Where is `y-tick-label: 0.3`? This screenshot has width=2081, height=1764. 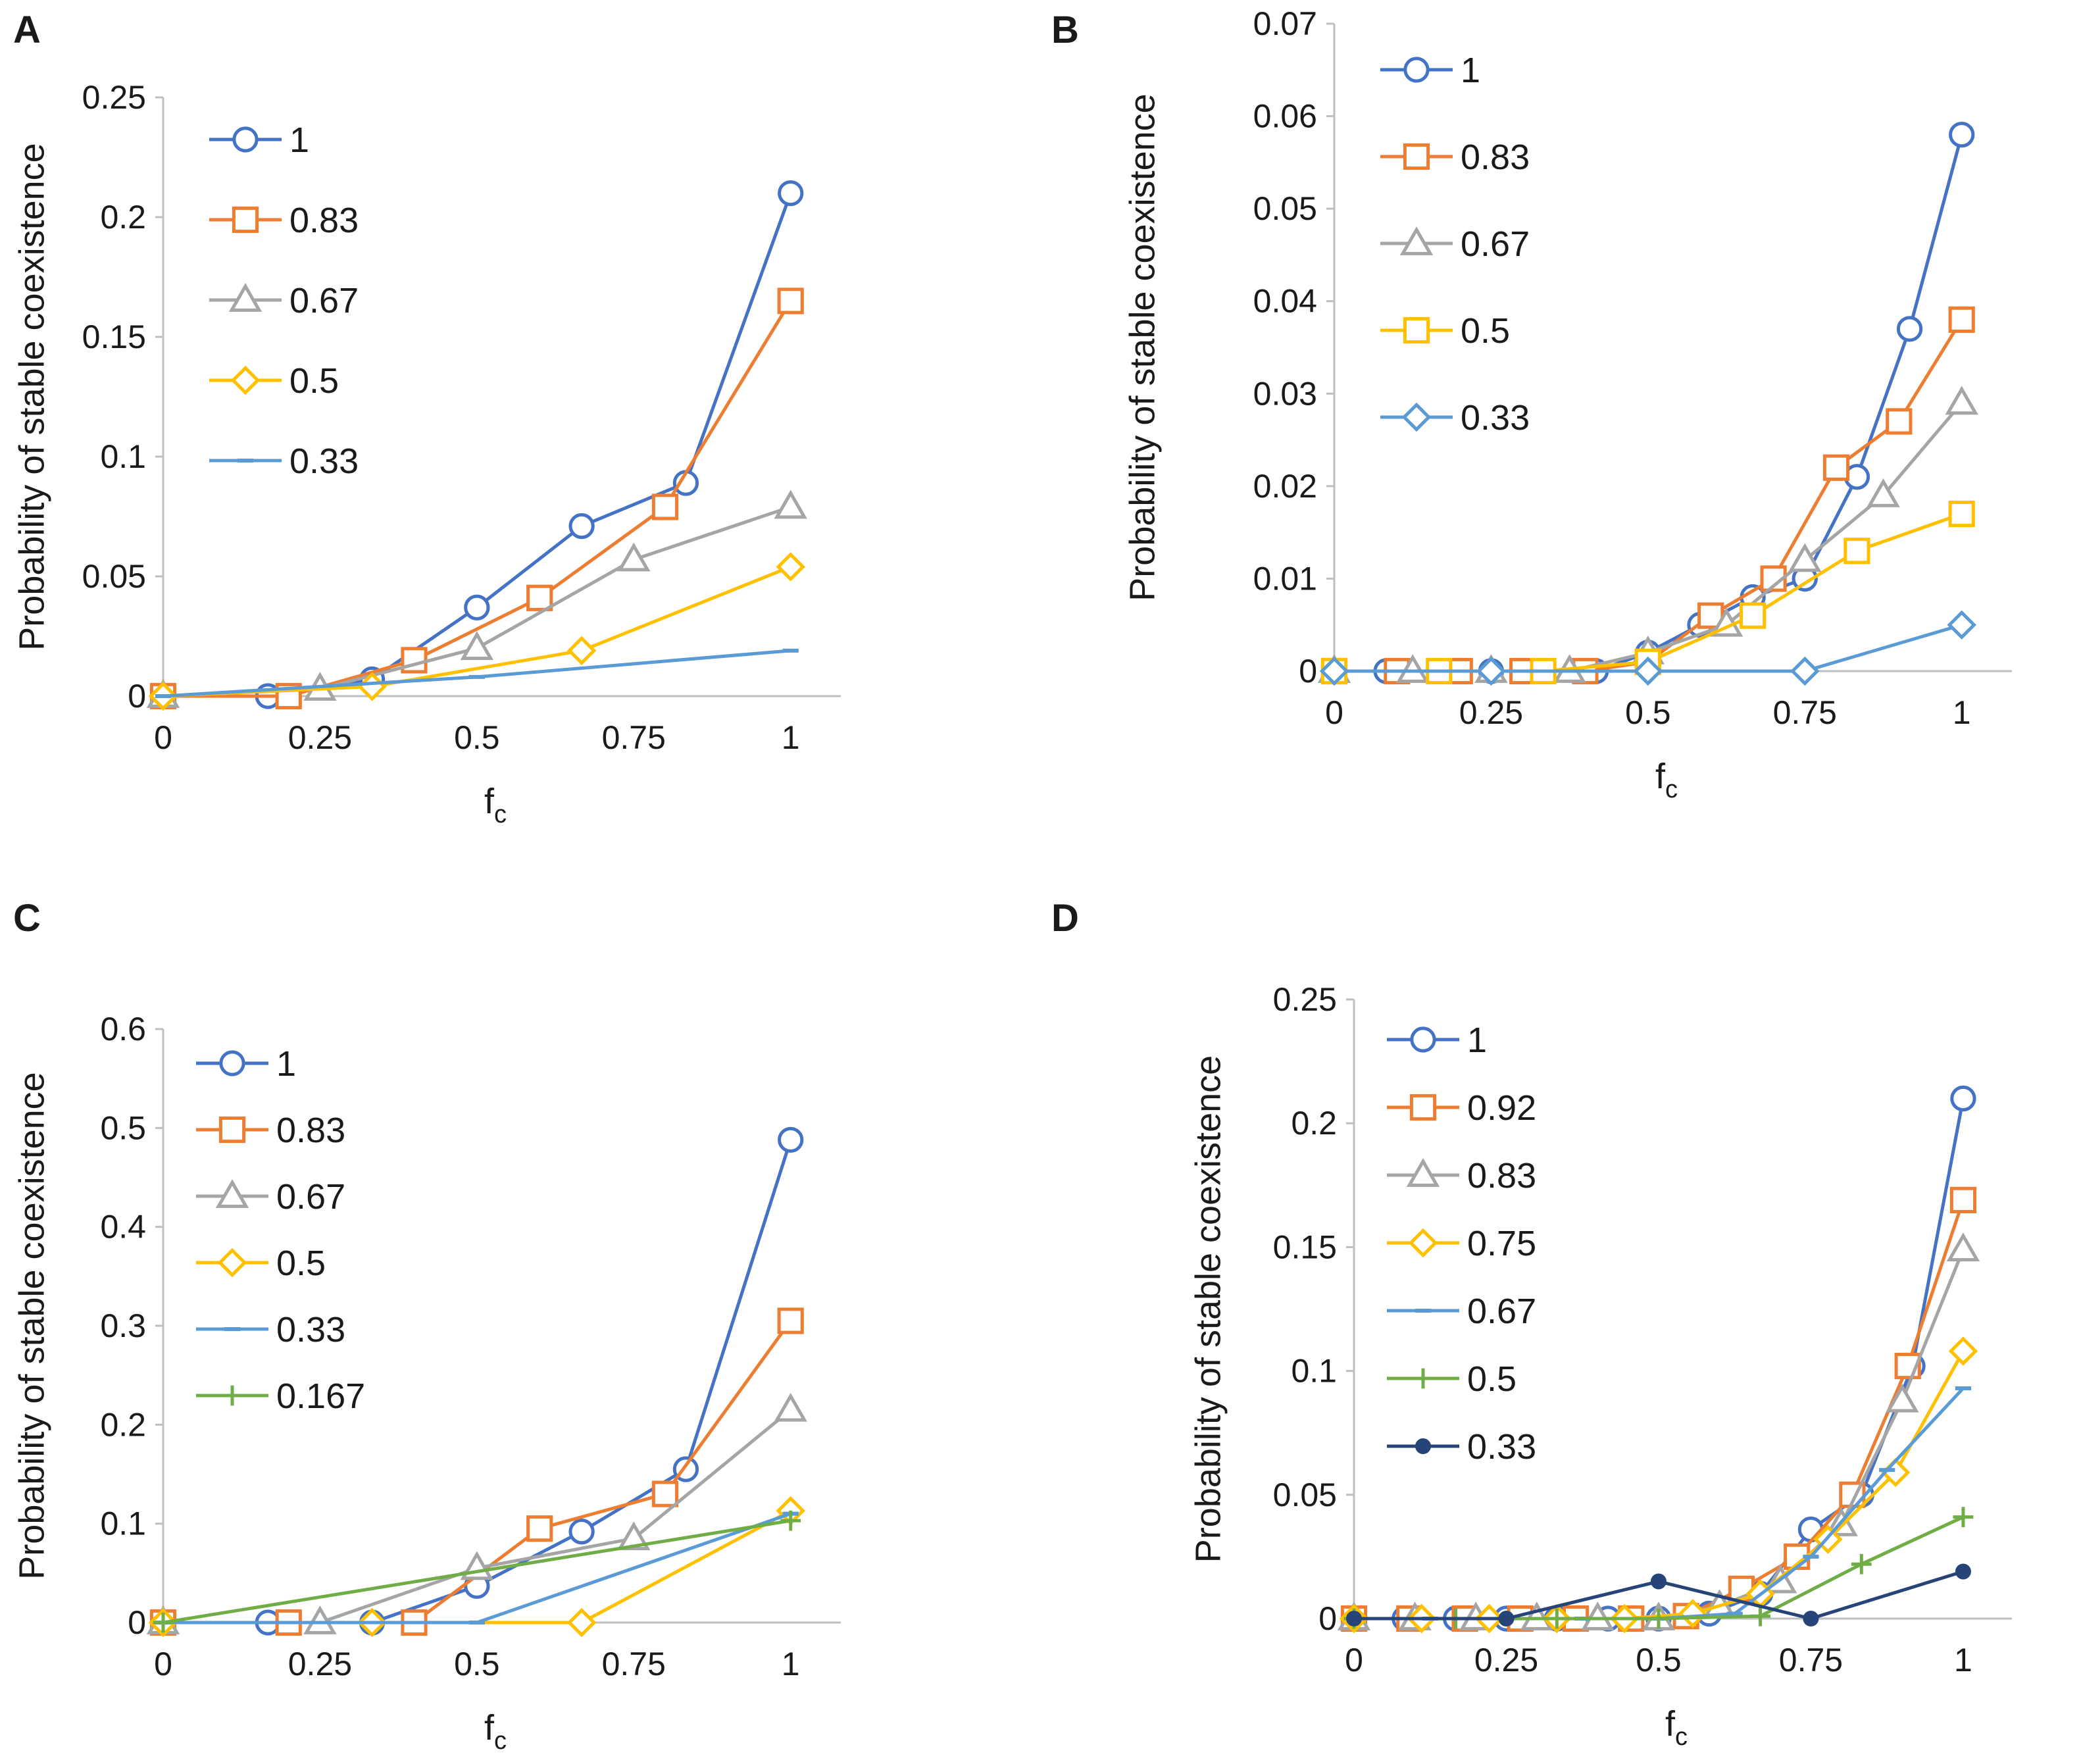
y-tick-label: 0.3 is located at coordinates (123, 1325).